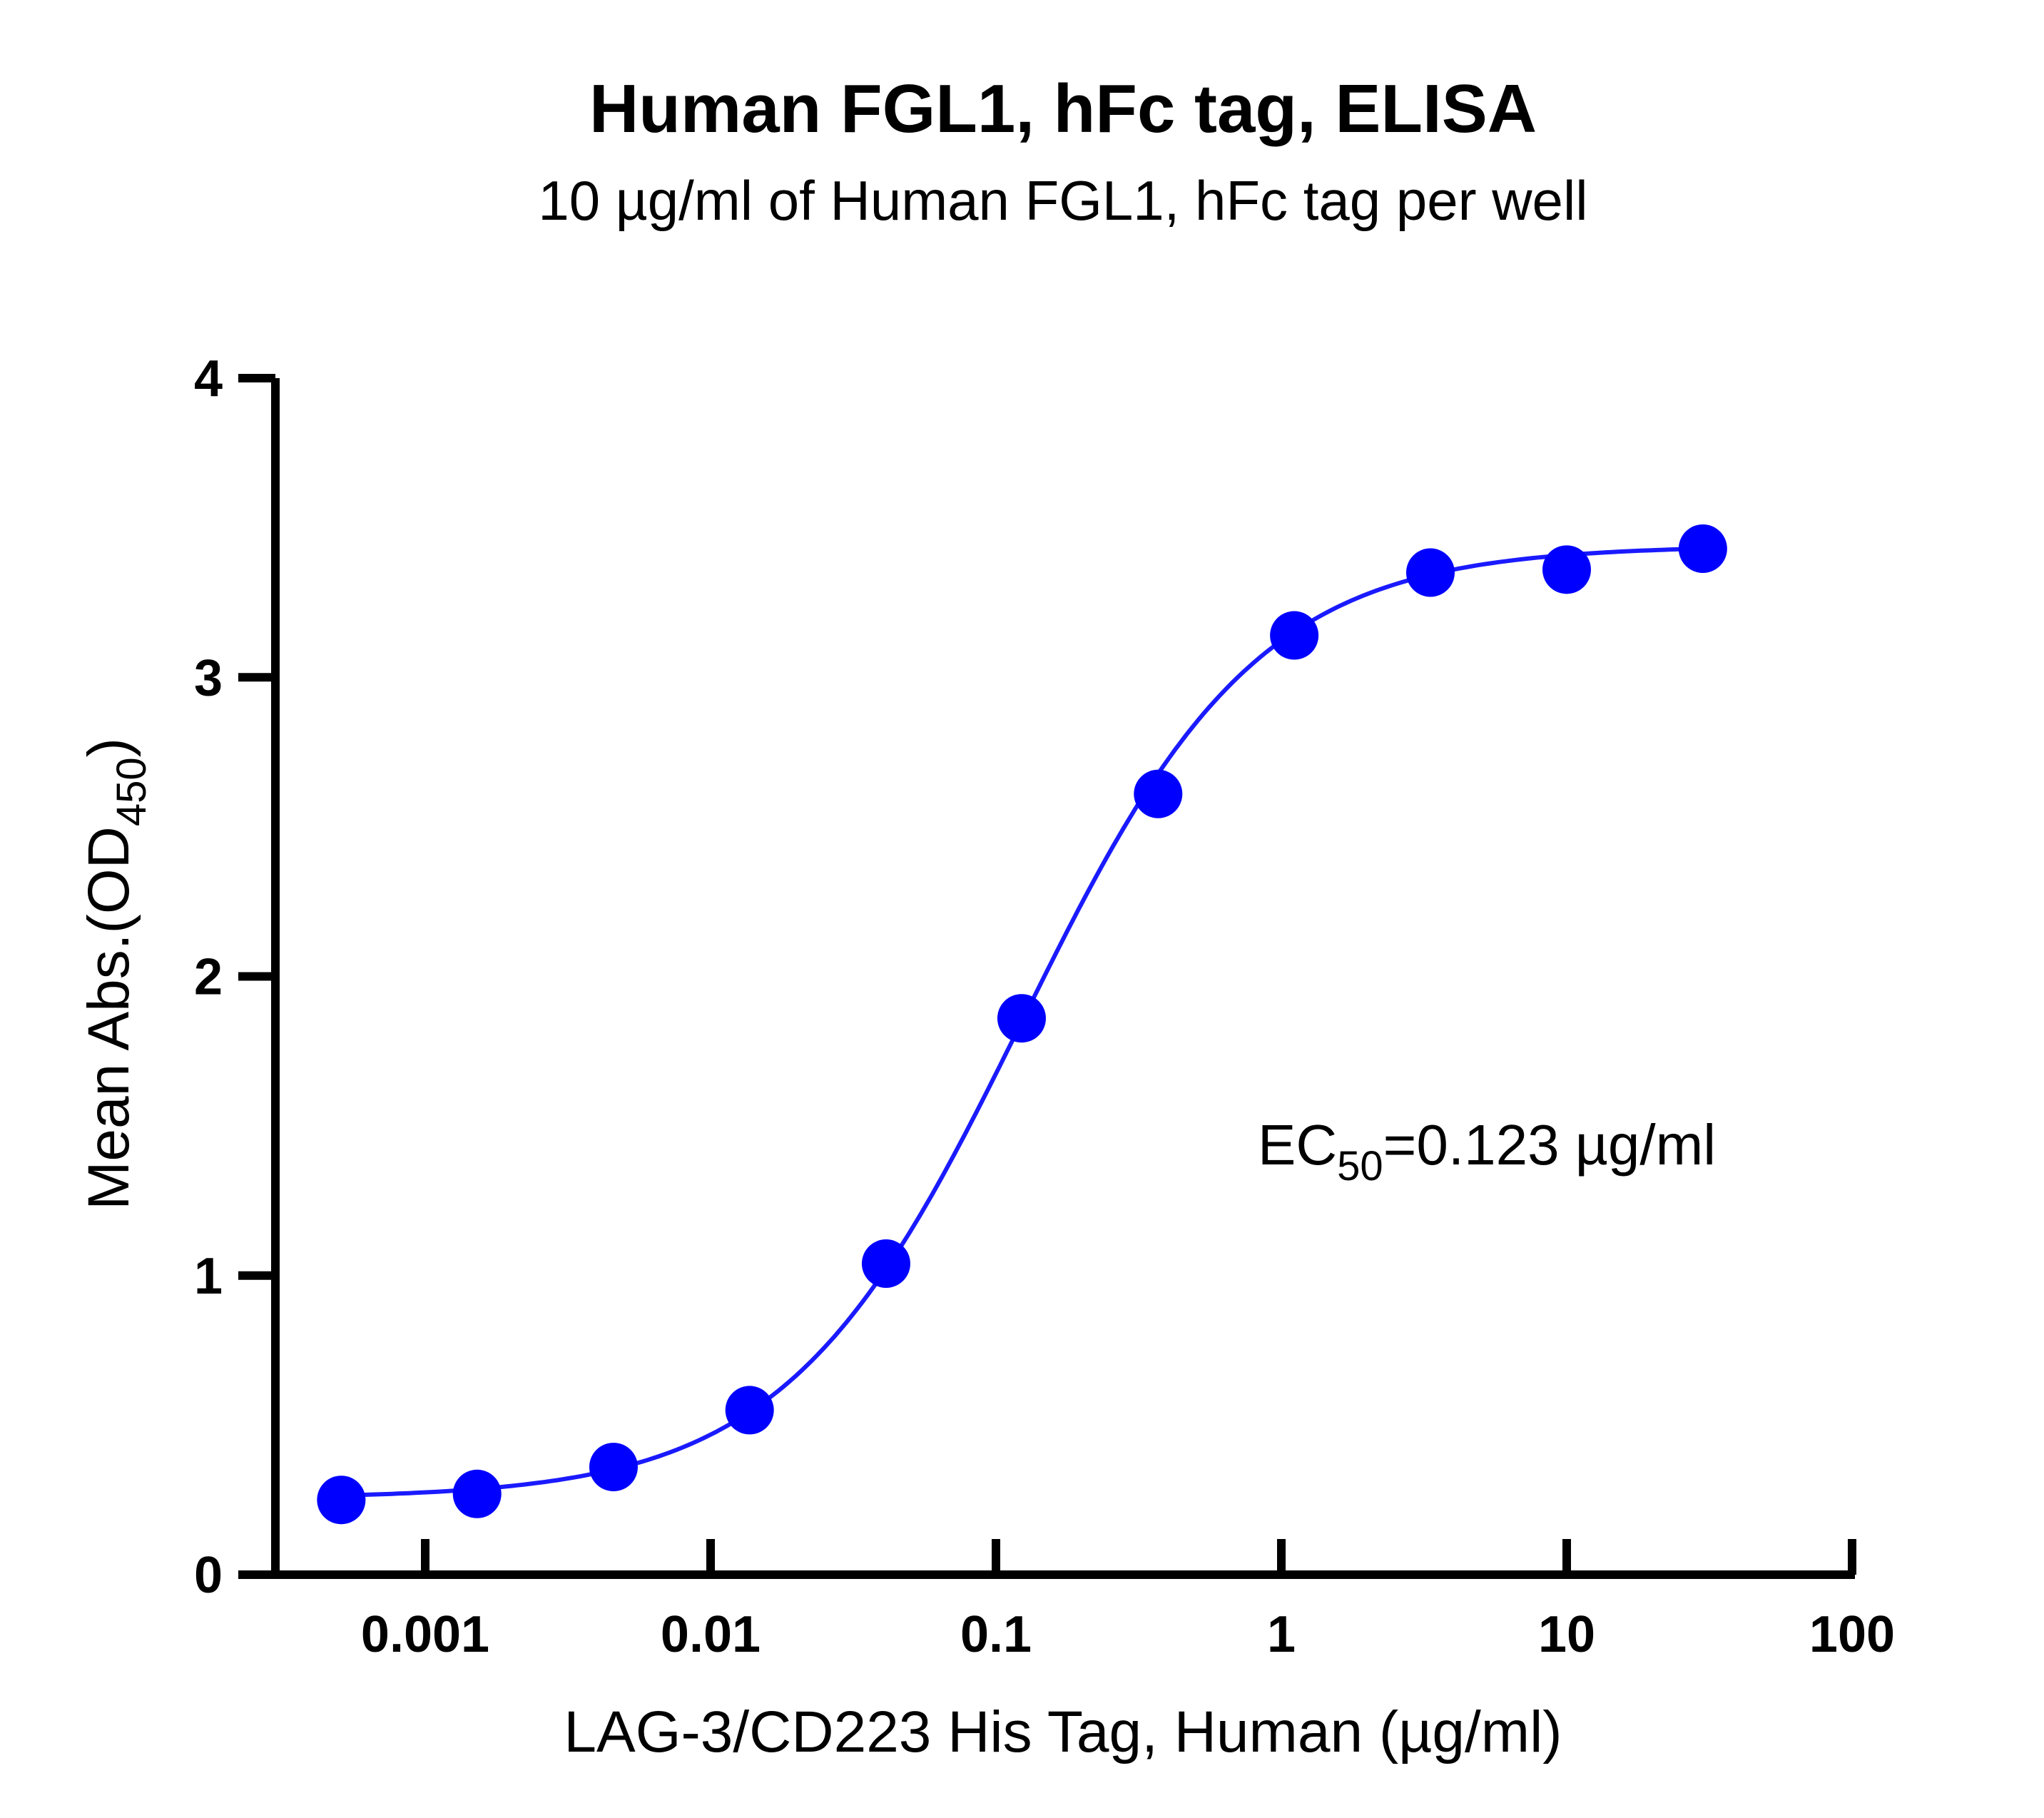 This screenshot has height=1818, width=2044. What do you see at coordinates (1360, 1166) in the screenshot?
I see `ec50-sub: 50` at bounding box center [1360, 1166].